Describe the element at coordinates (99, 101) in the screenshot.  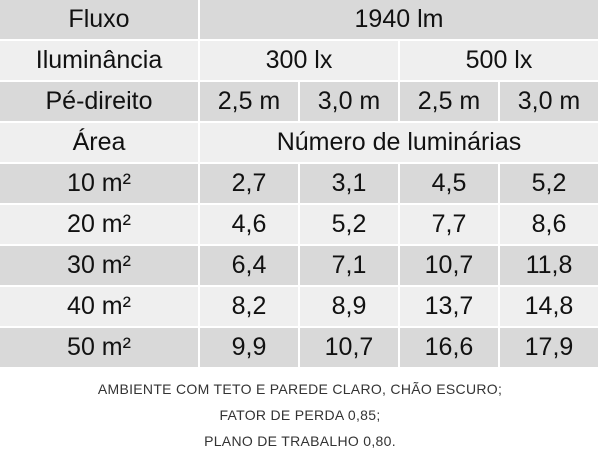
I see `row-label: Pé-direito` at that location.